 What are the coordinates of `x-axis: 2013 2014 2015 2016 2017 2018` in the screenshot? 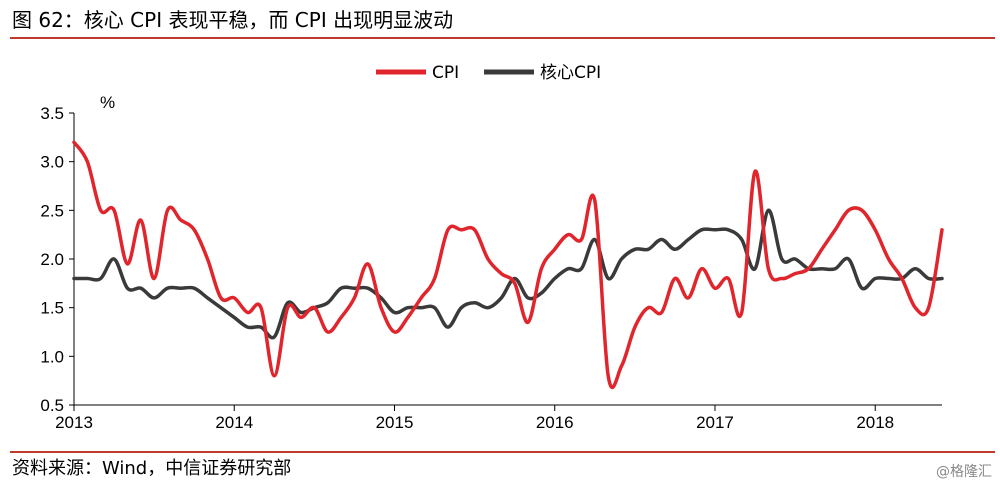 It's located at (498, 418).